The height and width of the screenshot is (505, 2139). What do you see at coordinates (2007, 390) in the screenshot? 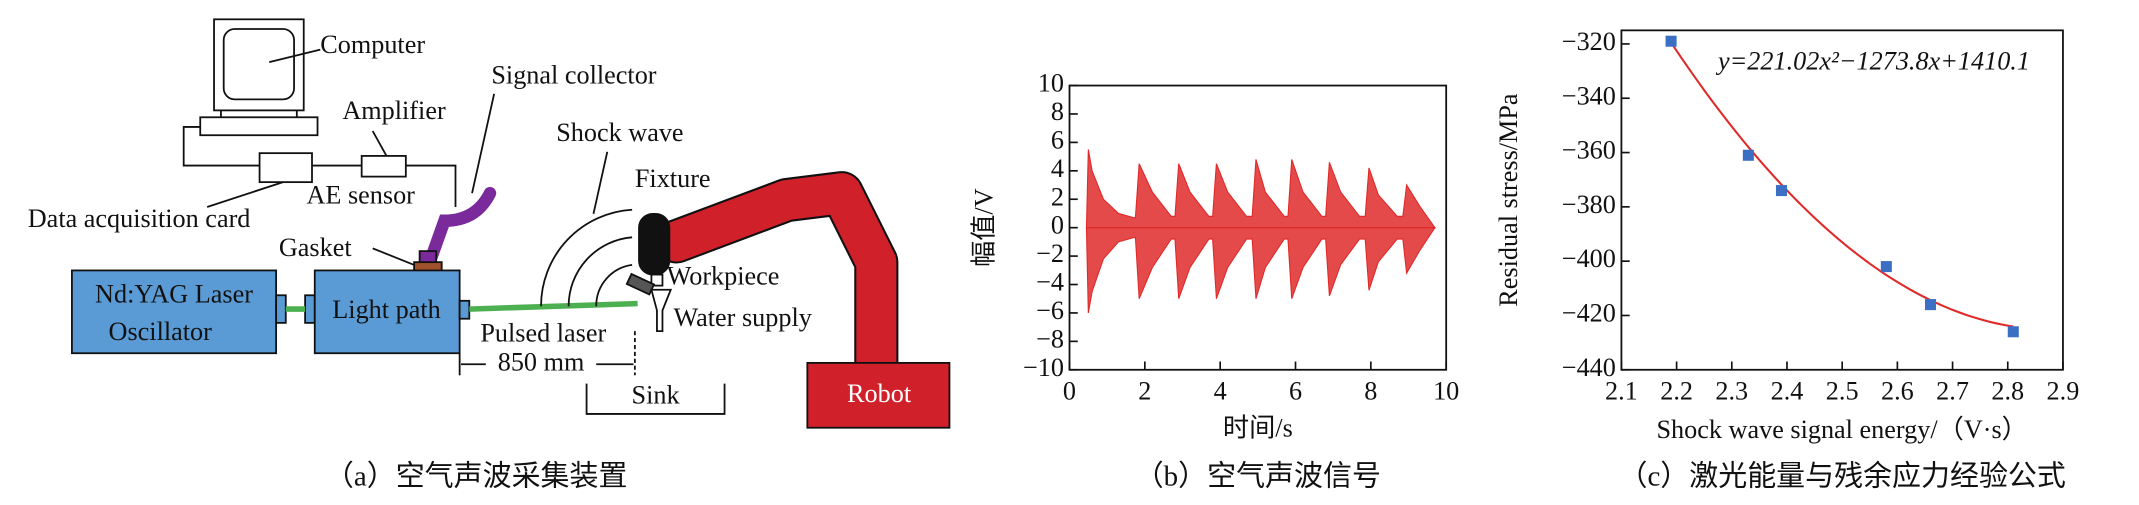
I see `x-tick-label: 2.8` at bounding box center [2007, 390].